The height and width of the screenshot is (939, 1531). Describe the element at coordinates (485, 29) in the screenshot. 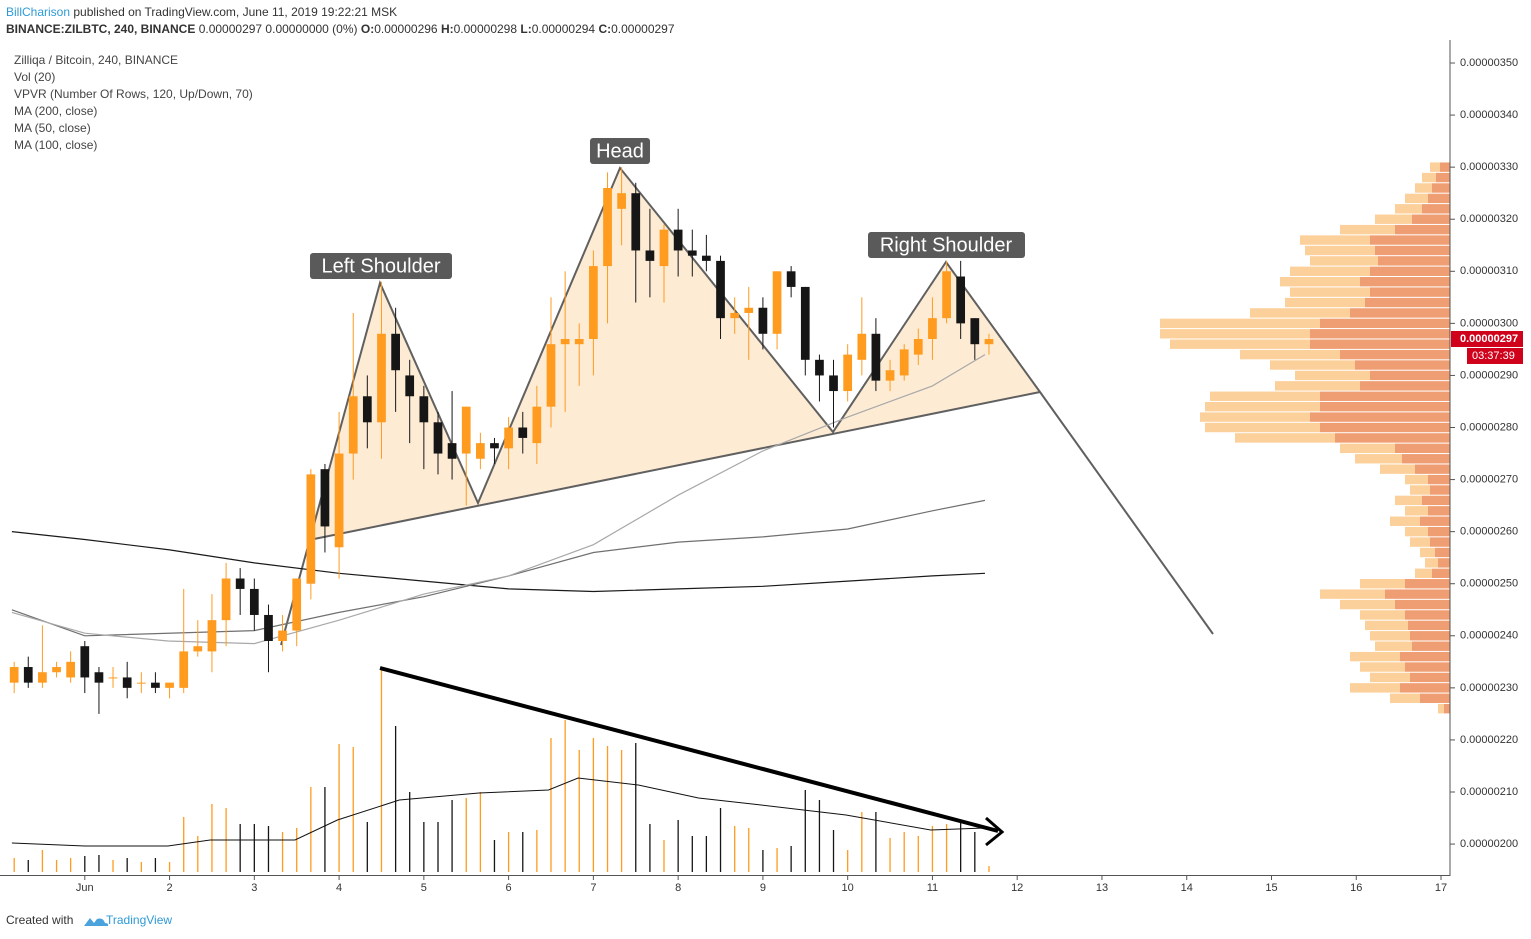

I see `ohlc-value: 0.00000298` at that location.